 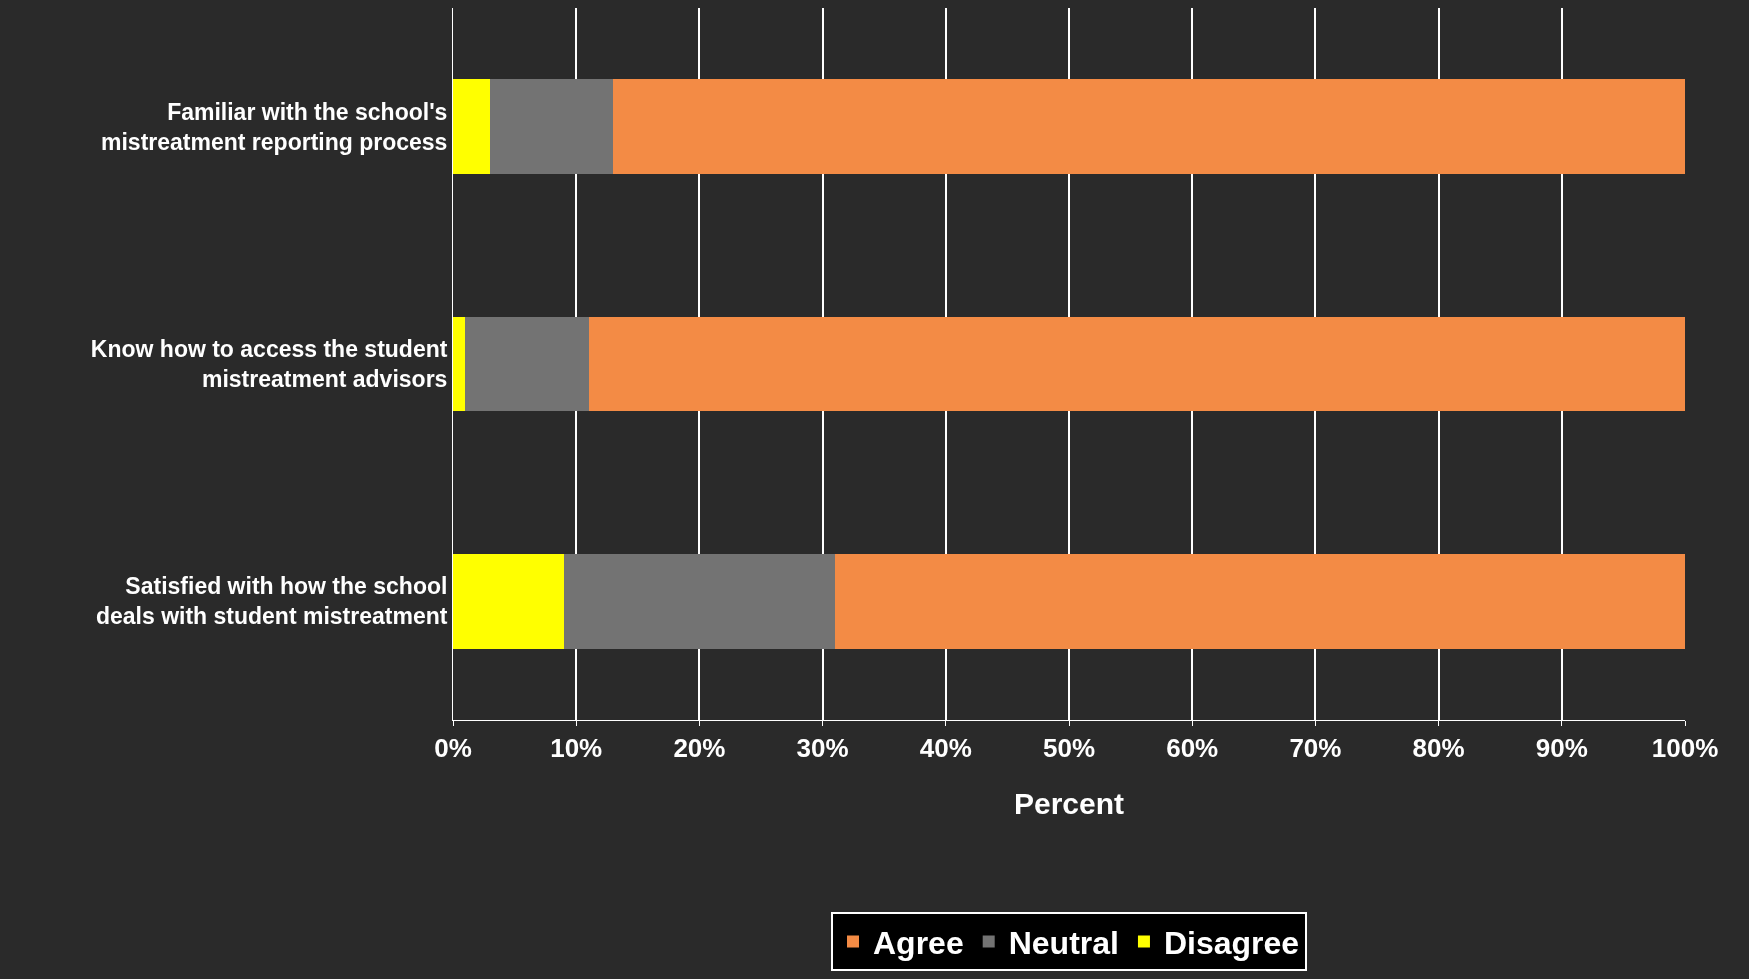 I want to click on x-axis-title: Percent, so click(x=1069, y=803).